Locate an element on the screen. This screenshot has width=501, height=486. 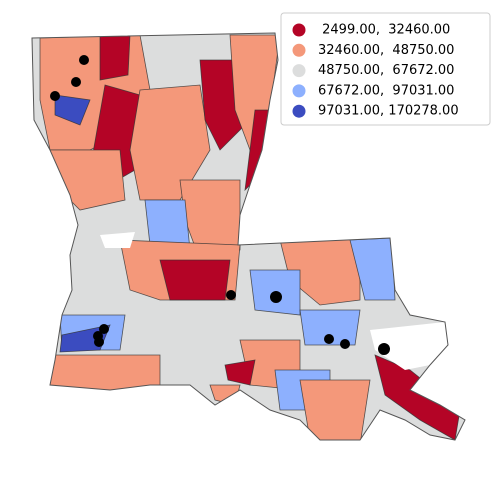
legend-label: 2499.00, 32460.00 is located at coordinates (384, 30).